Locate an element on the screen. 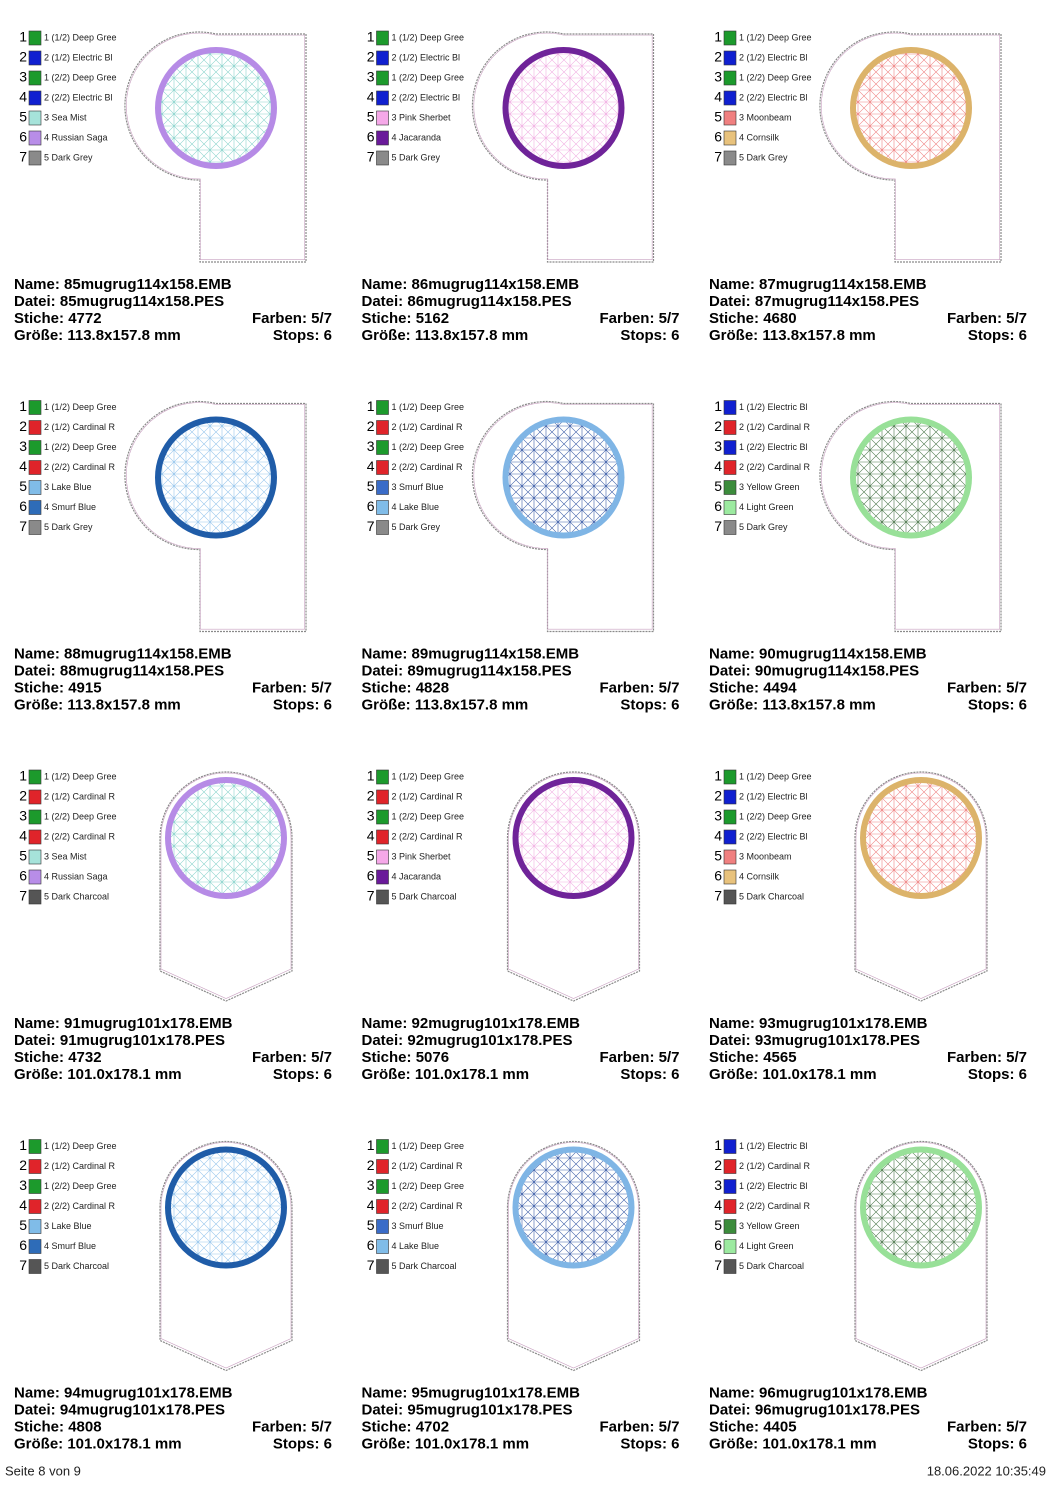 Image resolution: width=1050 pixels, height=1485 pixels. thread-label: 1 (1/2) Electric Bl is located at coordinates (773, 407).